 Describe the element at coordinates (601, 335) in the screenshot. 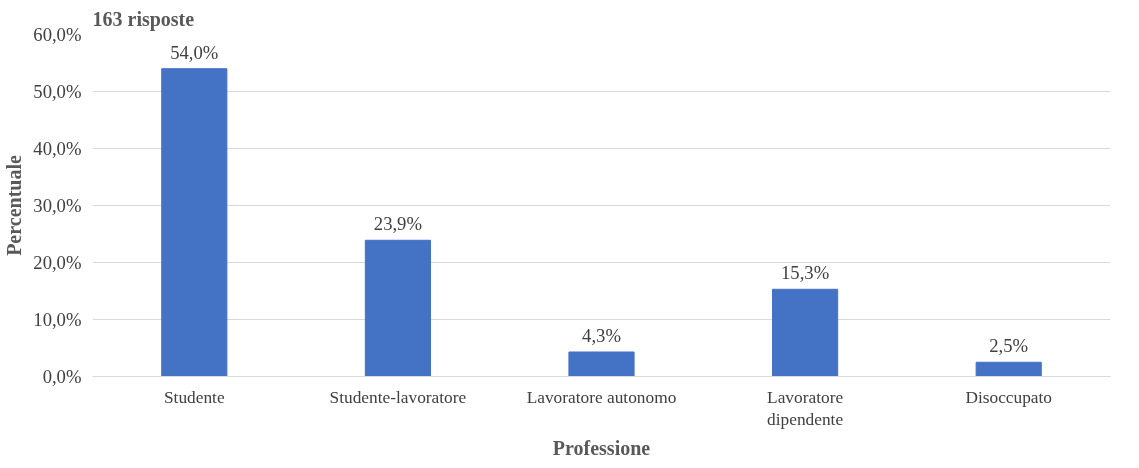

I see `data-label: 4,3%` at that location.